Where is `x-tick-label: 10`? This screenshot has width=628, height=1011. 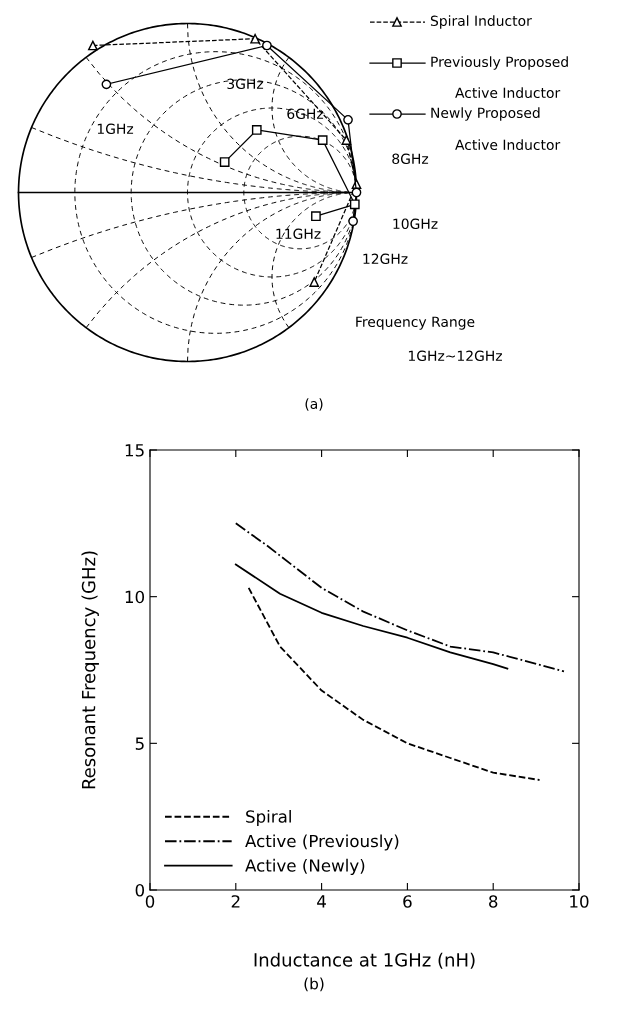 x-tick-label: 10 is located at coordinates (579, 901).